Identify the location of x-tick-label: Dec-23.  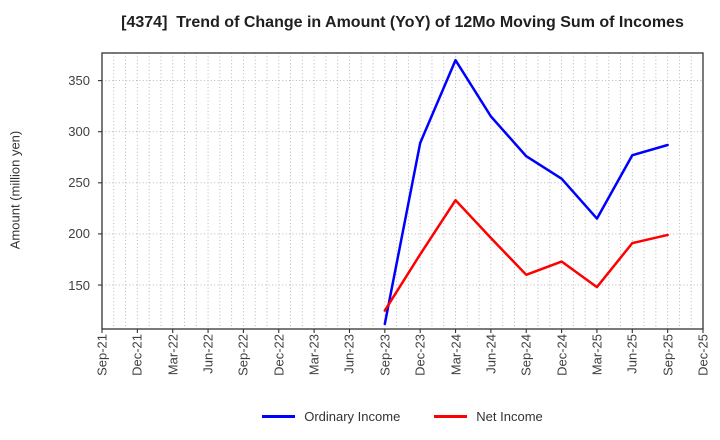
(420, 355).